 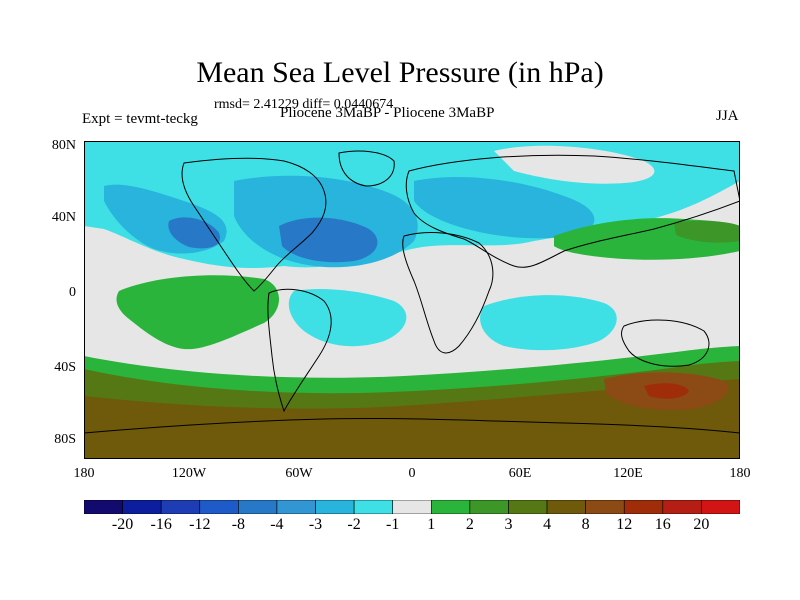 I want to click on colorbar-label: -2, so click(x=354, y=524).